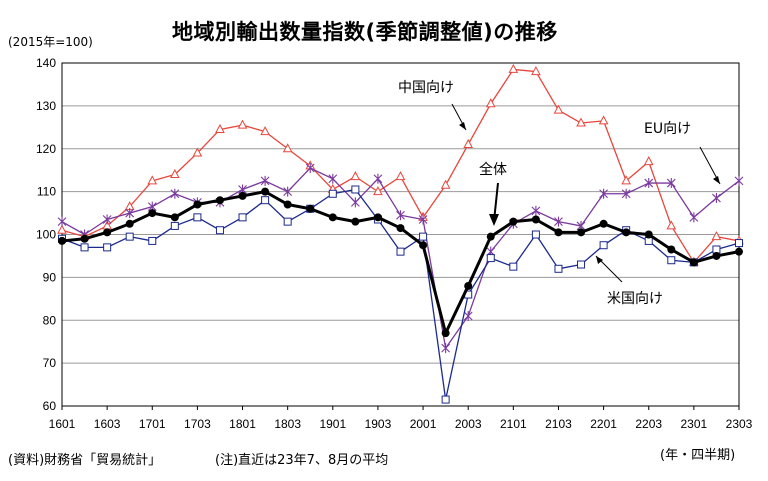  Describe the element at coordinates (50, 406) in the screenshot. I see `y-tick-label: 60` at that location.